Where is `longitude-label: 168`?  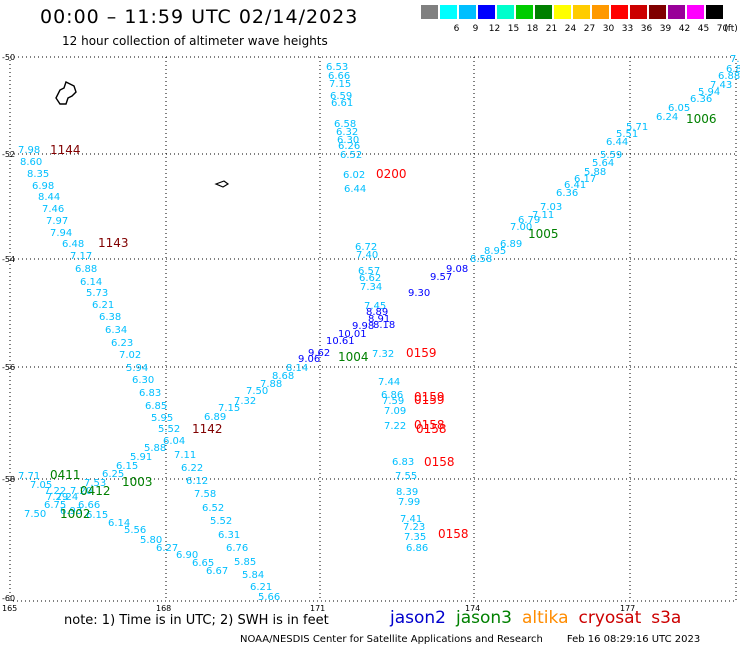 longitude-label: 168 is located at coordinates (163, 608).